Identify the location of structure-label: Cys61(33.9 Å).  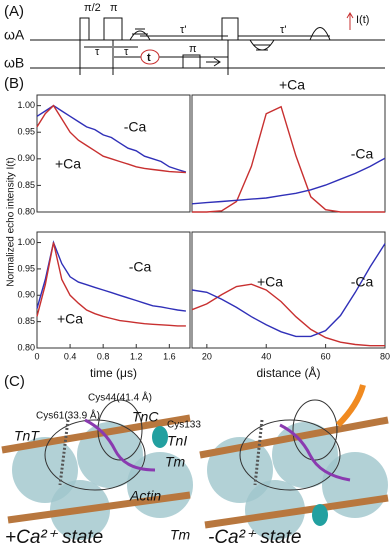
(68, 415).